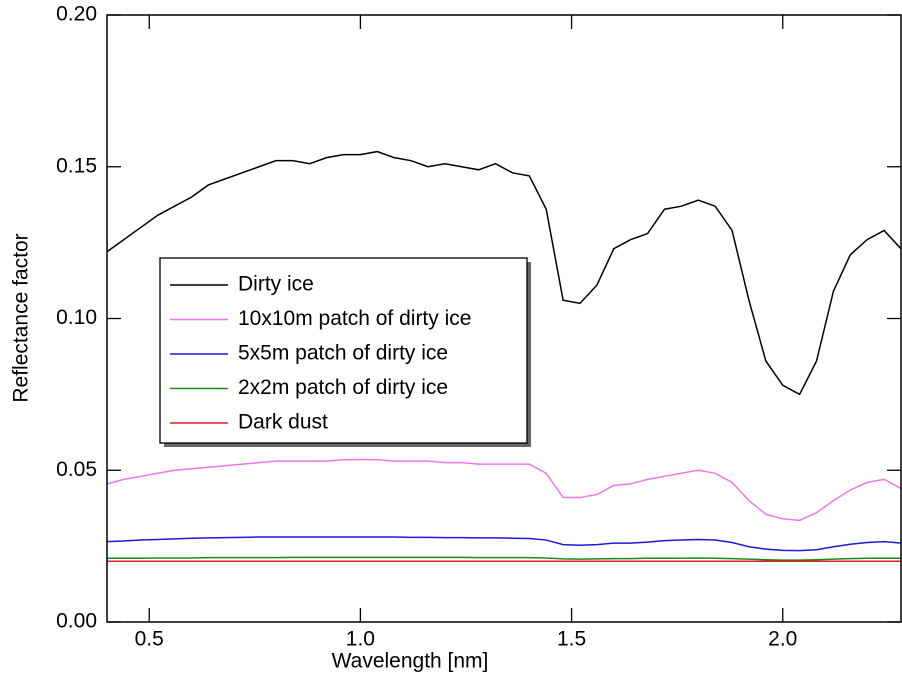 The width and height of the screenshot is (902, 679). I want to click on x-tick-label: 2.0, so click(782, 639).